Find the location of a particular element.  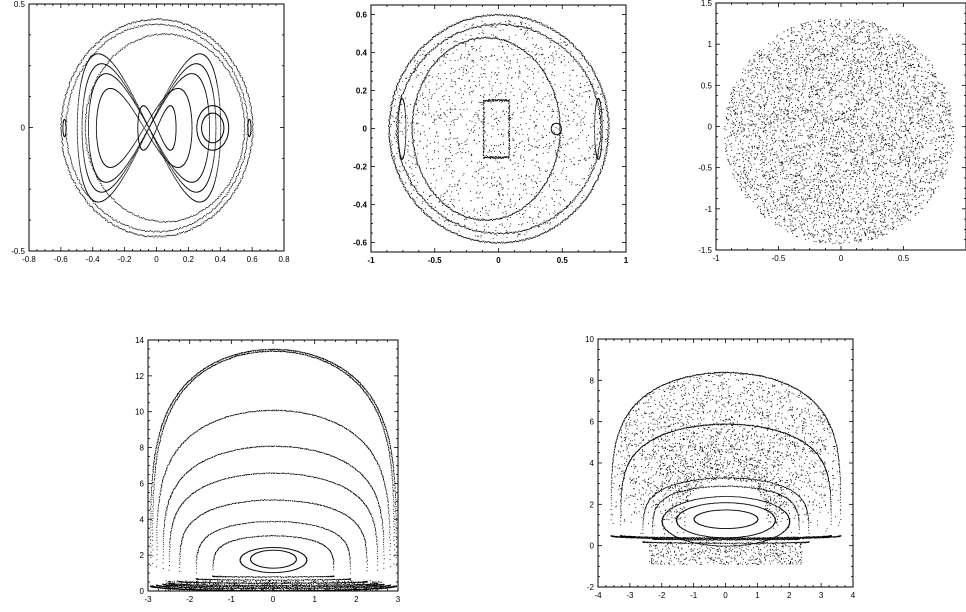

x-tick-label: -4 is located at coordinates (598, 595).